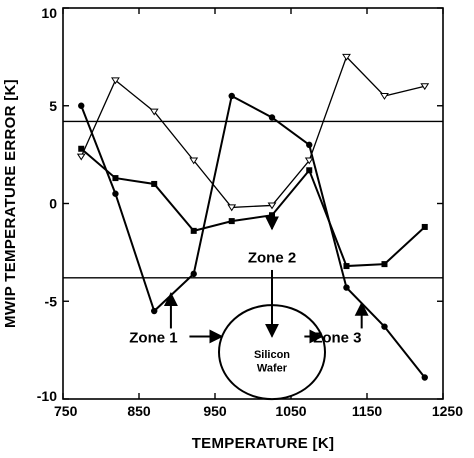 The image size is (474, 458). What do you see at coordinates (272, 369) in the screenshot?
I see `wafer-label-wafer: Wafer` at bounding box center [272, 369].